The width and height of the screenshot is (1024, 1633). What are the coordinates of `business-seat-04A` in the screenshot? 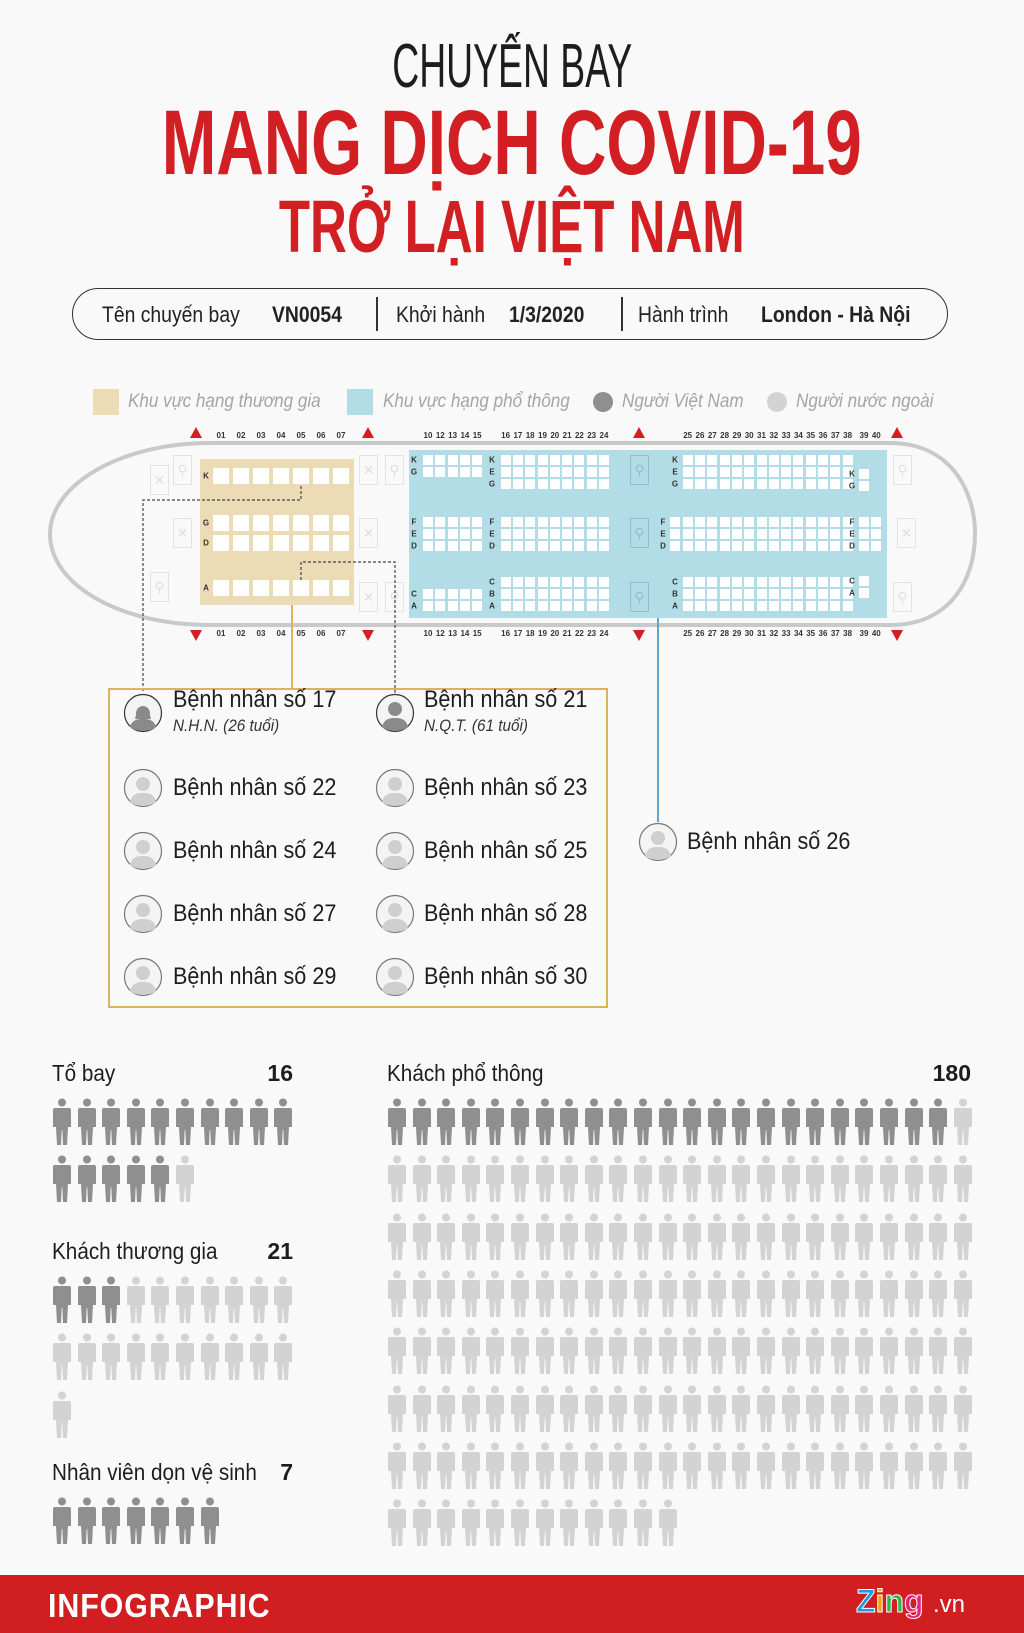 It's located at (281, 588).